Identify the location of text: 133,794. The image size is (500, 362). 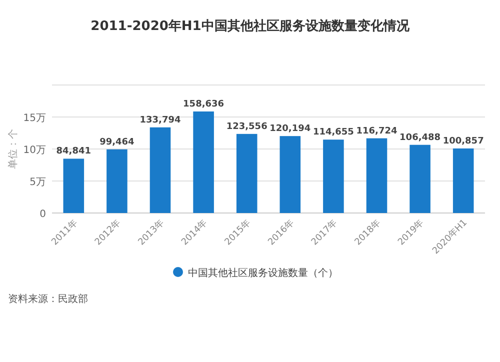
(160, 120).